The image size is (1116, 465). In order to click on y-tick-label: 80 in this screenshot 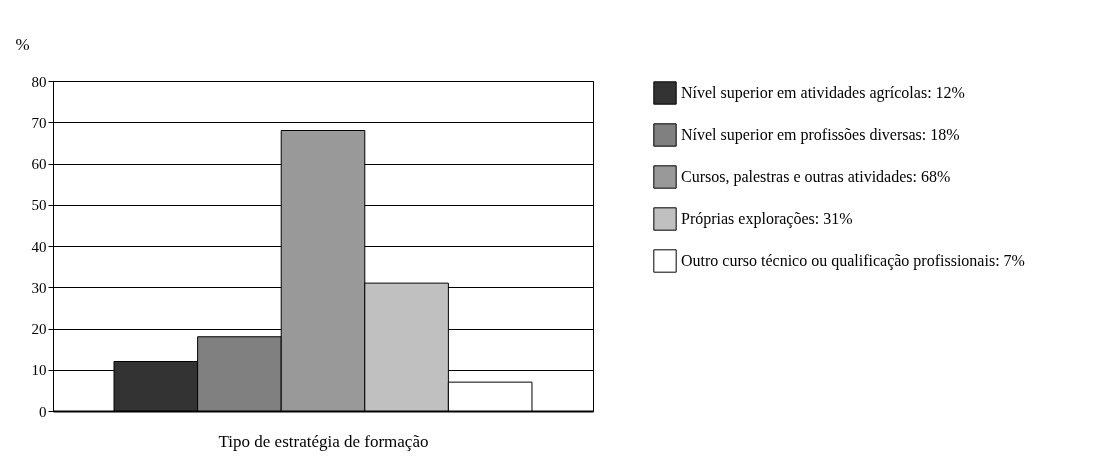, I will do `click(39, 81)`.